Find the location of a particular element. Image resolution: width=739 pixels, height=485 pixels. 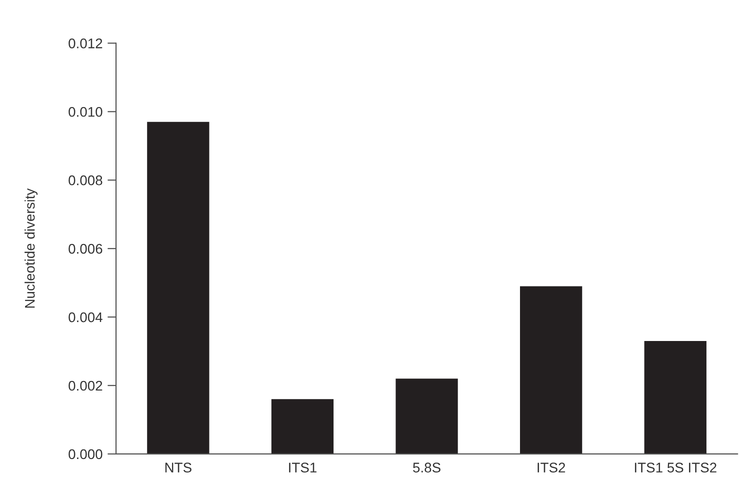

y-tick-label: 0.002 is located at coordinates (85, 385).